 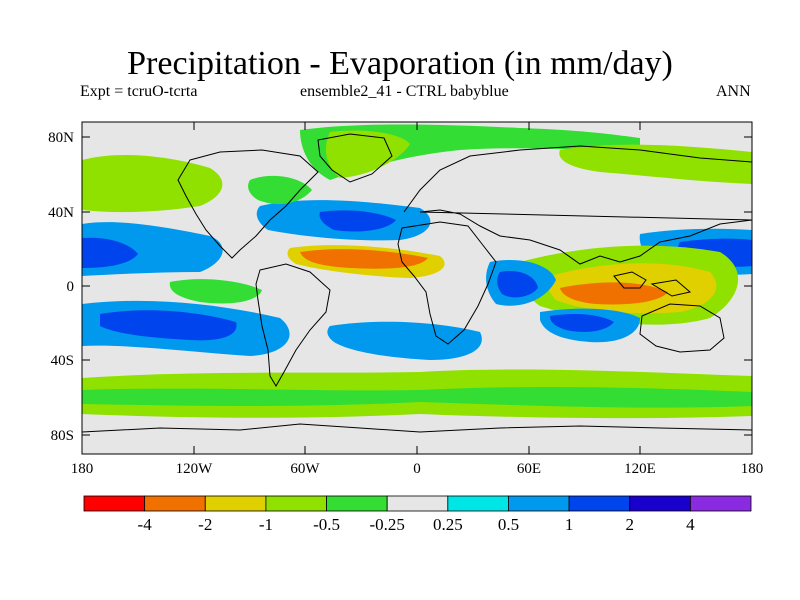 I want to click on lon-label-120w: 120W, so click(x=195, y=469).